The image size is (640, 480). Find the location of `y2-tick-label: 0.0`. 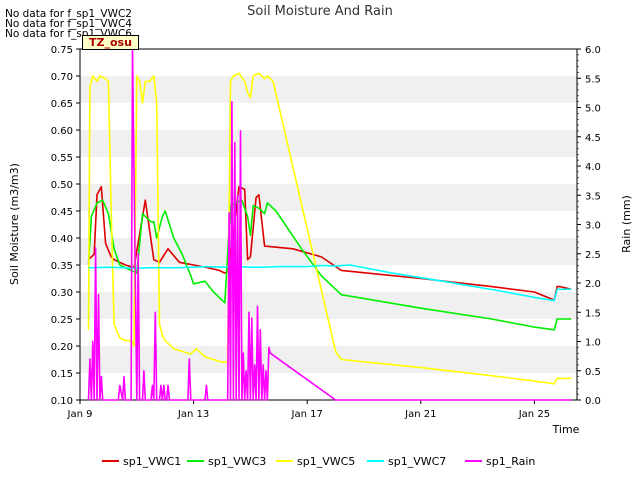

y2-tick-label: 0.0 is located at coordinates (593, 401).